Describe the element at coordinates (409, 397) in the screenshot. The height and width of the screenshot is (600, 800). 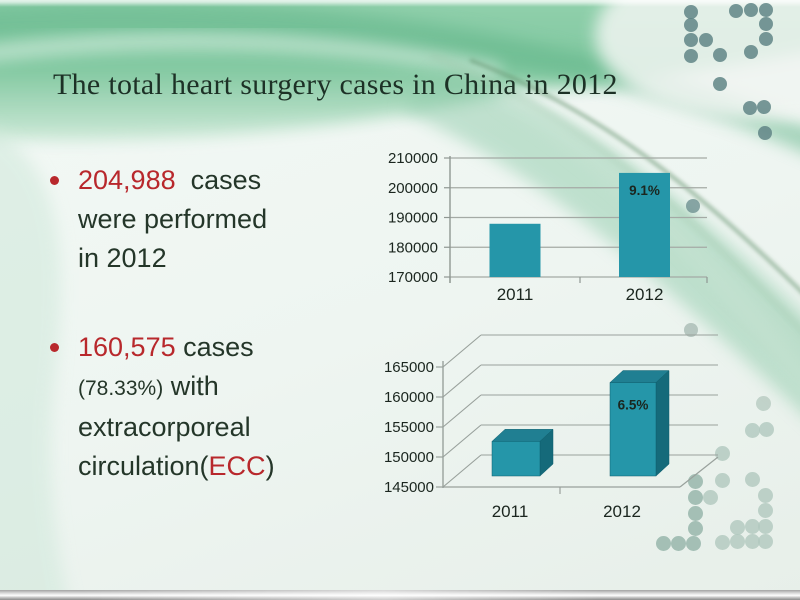
I see `y-axis-tick-label: 160000` at that location.